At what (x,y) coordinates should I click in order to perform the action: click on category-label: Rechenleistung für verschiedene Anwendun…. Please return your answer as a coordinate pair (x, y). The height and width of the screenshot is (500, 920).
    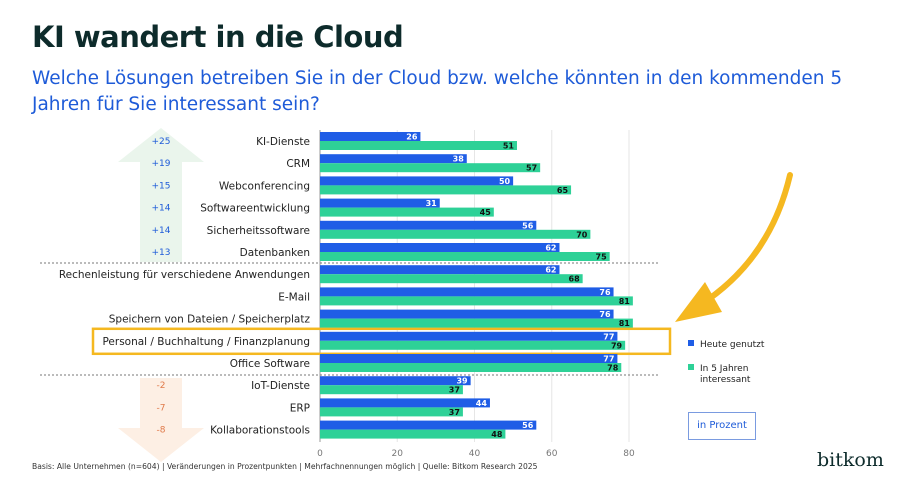
    Looking at the image, I should click on (184, 275).